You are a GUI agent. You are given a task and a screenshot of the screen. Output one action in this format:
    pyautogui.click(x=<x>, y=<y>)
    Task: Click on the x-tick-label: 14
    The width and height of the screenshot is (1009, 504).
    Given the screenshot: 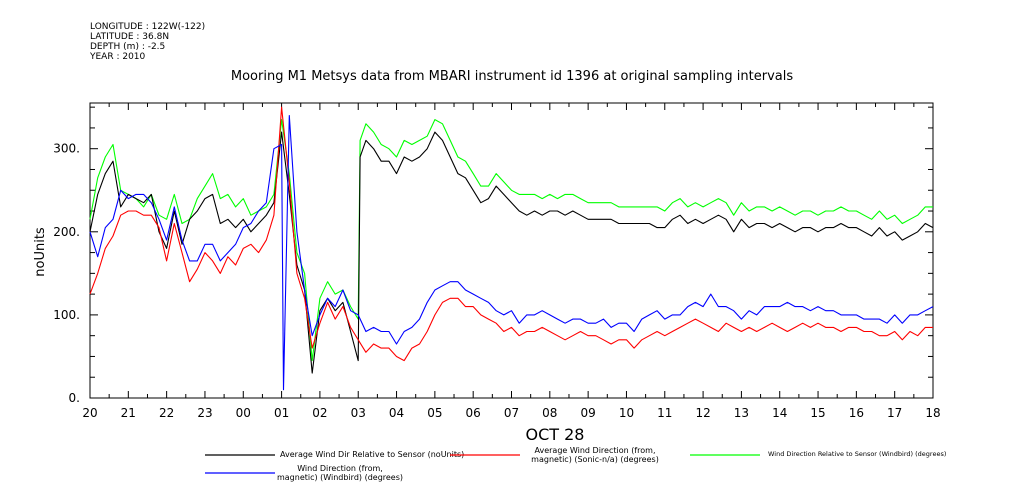 What is the action you would take?
    pyautogui.click(x=779, y=413)
    